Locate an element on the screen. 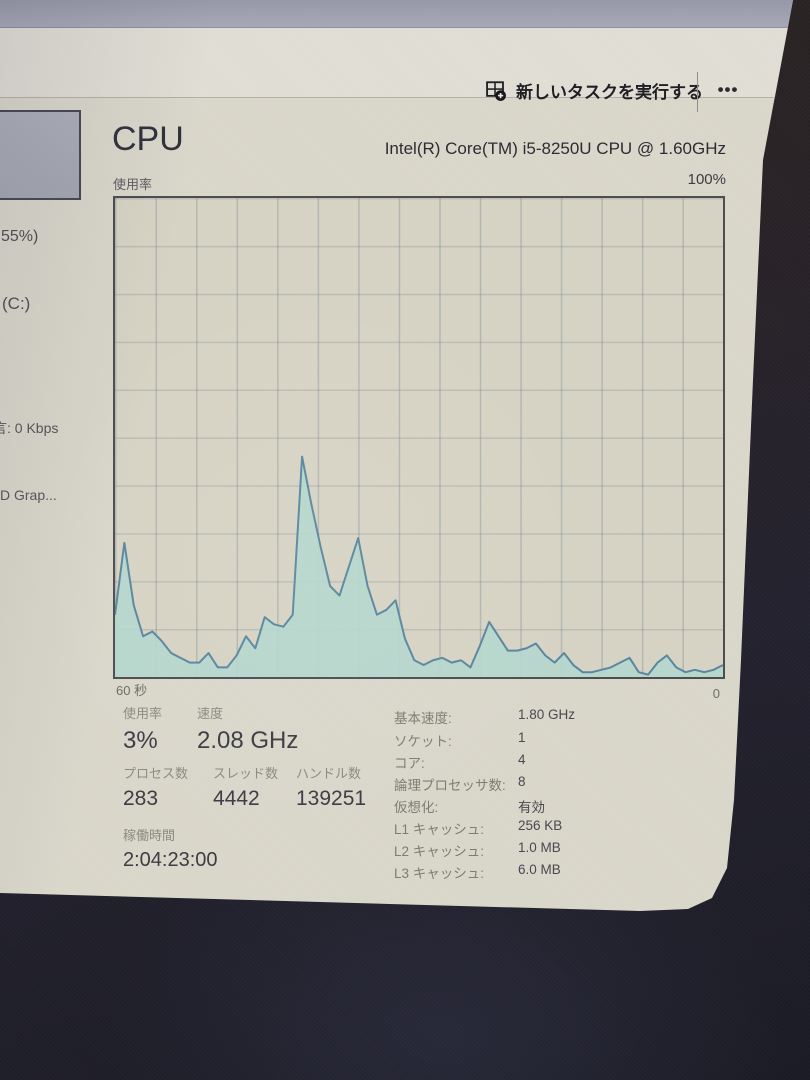 Image resolution: width=810 pixels, height=1080 pixels. detail-cores: コア: 4 is located at coordinates (559, 762).